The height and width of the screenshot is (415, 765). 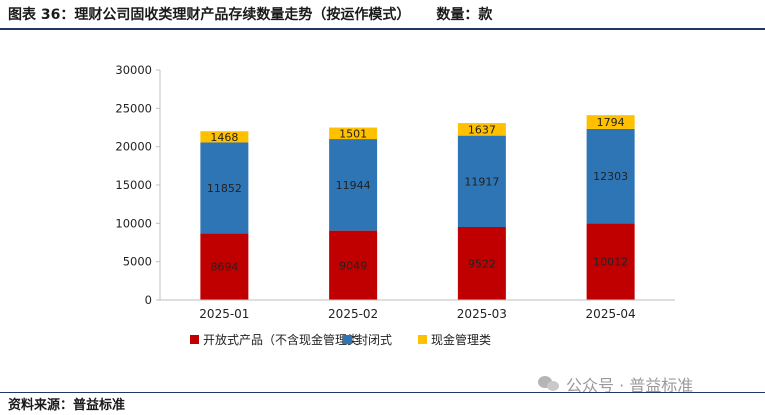 What do you see at coordinates (281, 339) in the screenshot?
I see `legend-label: 开放式产品（不含现金管理类` at bounding box center [281, 339].